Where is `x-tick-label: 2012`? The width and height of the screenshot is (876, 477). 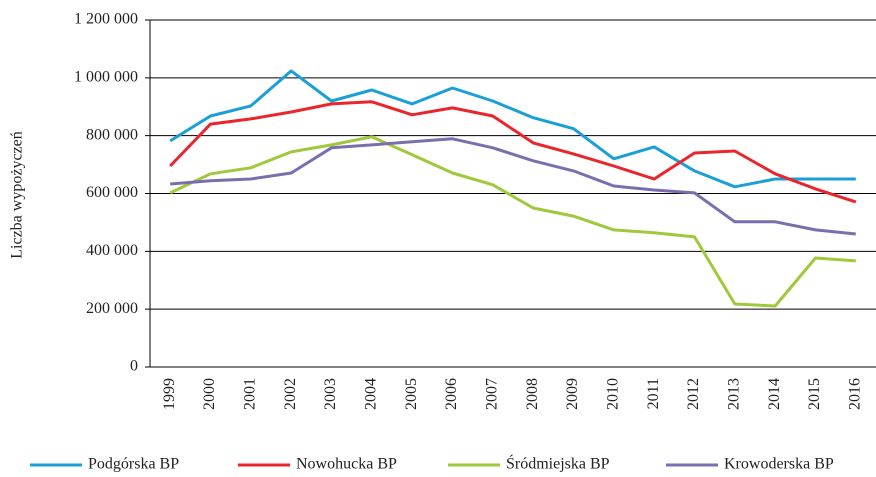 x-tick-label: 2012 is located at coordinates (693, 394).